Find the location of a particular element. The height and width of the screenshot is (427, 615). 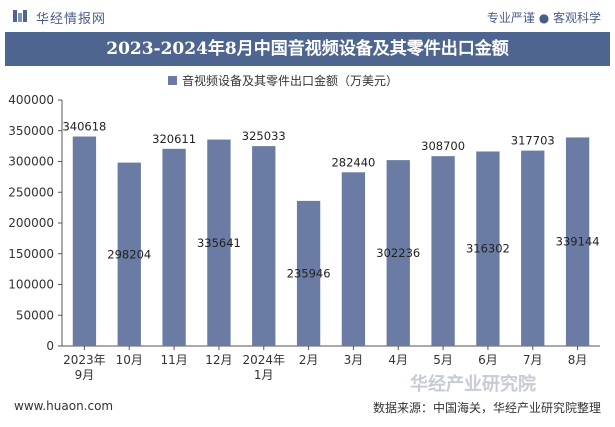

y-tick-label: 300000 is located at coordinates (31, 162).